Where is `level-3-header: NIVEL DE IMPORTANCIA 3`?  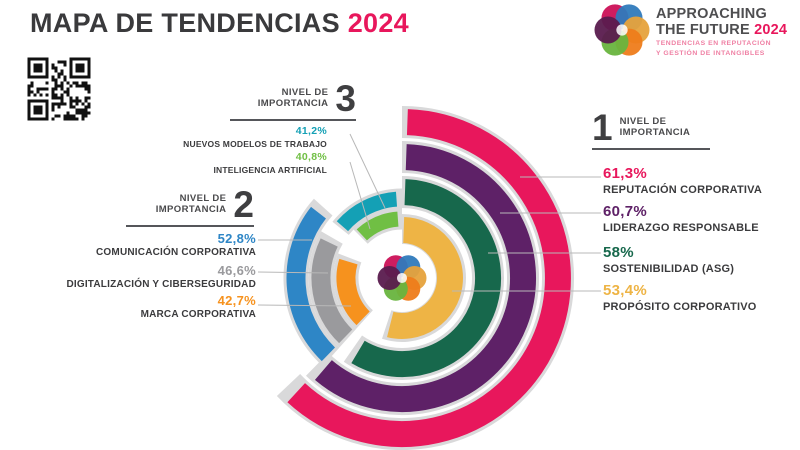 level-3-header: NIVEL DE IMPORTANCIA 3 is located at coordinates (293, 99).